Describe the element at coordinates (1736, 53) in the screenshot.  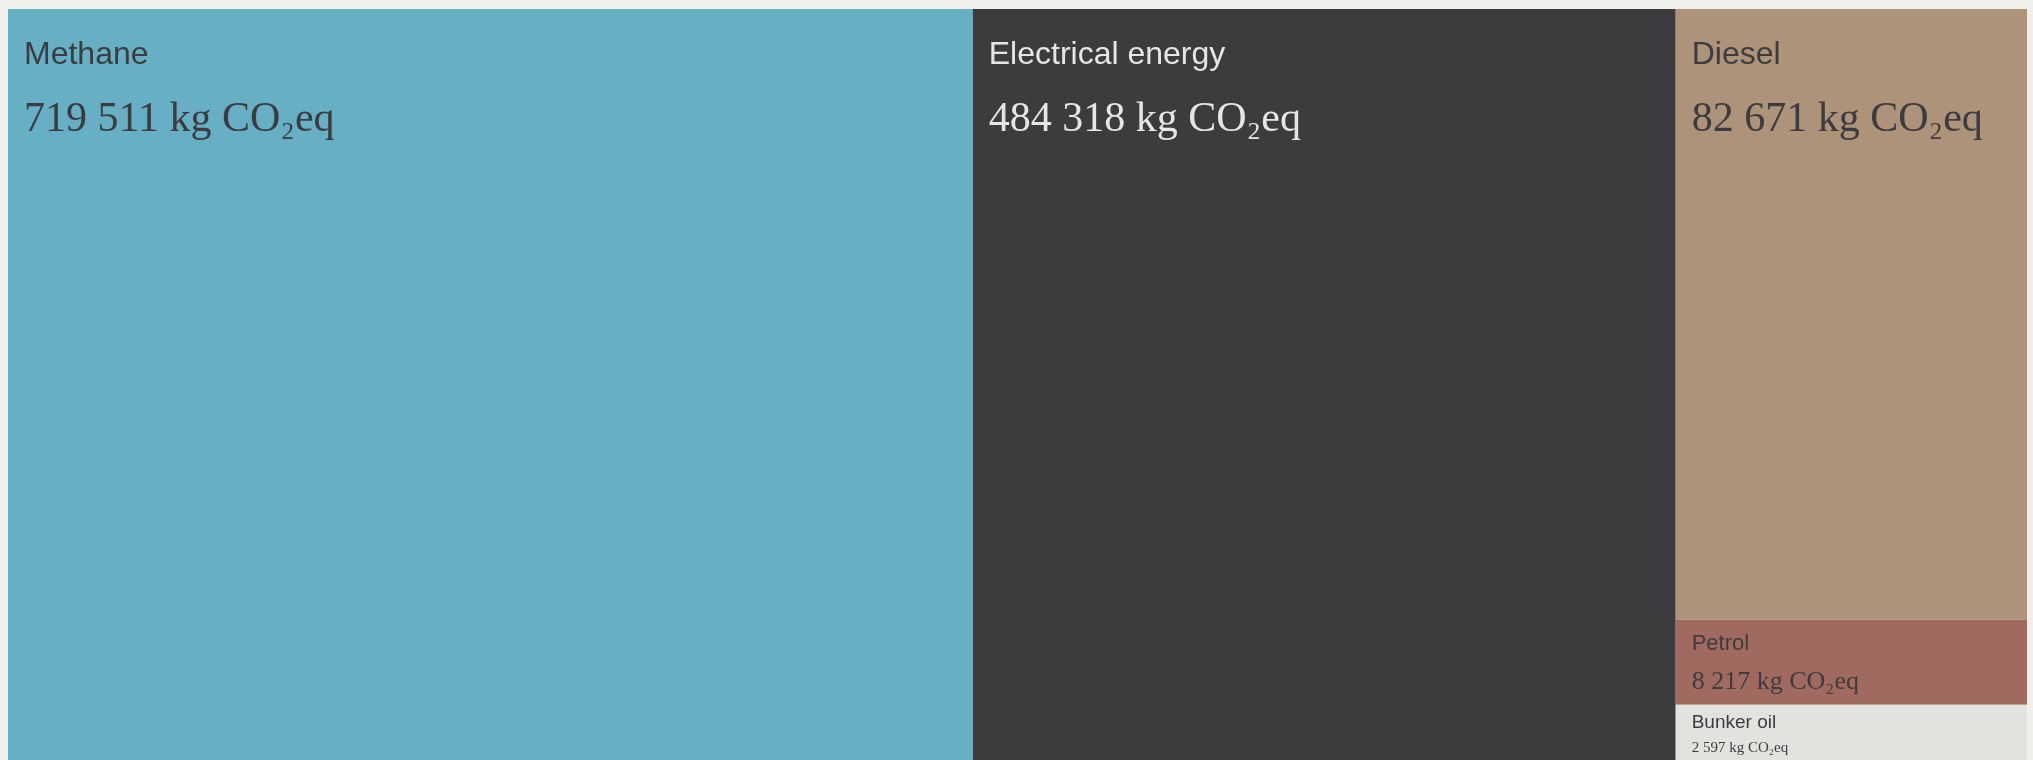
I see `category-label: Diesel` at that location.